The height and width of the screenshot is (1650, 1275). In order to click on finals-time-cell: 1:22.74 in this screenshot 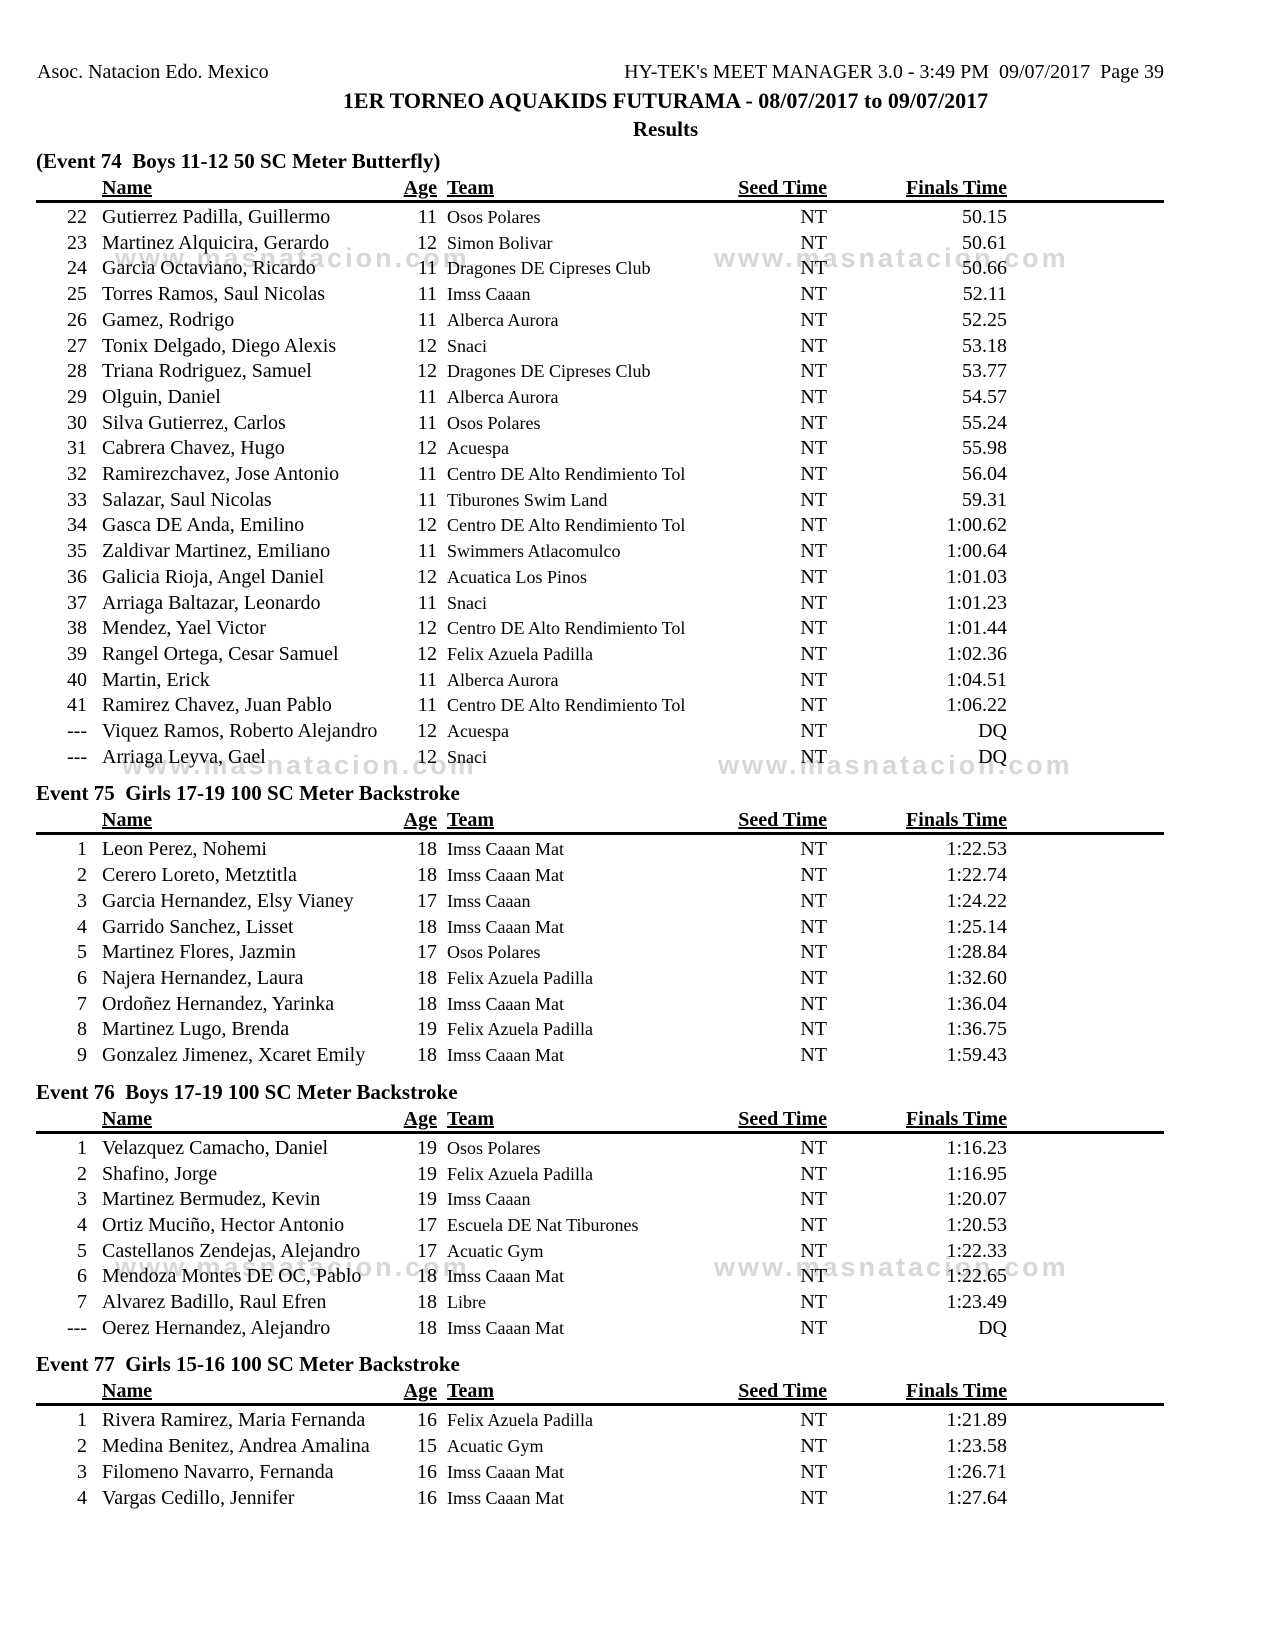, I will do `click(976, 875)`.